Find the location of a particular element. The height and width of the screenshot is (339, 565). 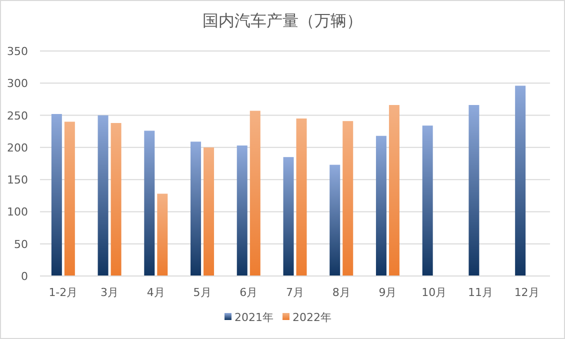

legend-label: 2022年 is located at coordinates (312, 317).